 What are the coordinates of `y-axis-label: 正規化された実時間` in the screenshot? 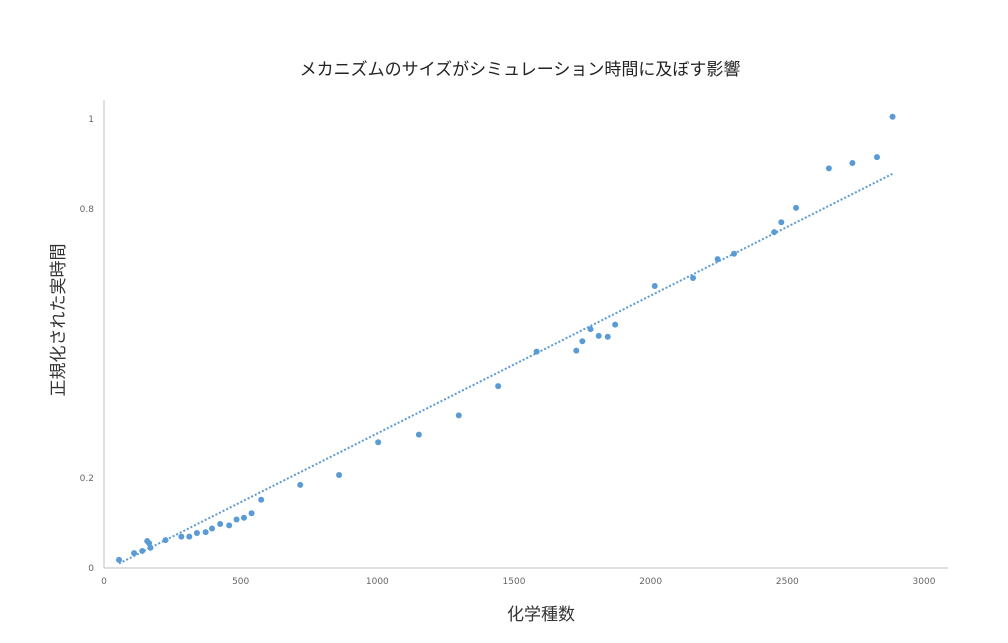 It's located at (59, 320).